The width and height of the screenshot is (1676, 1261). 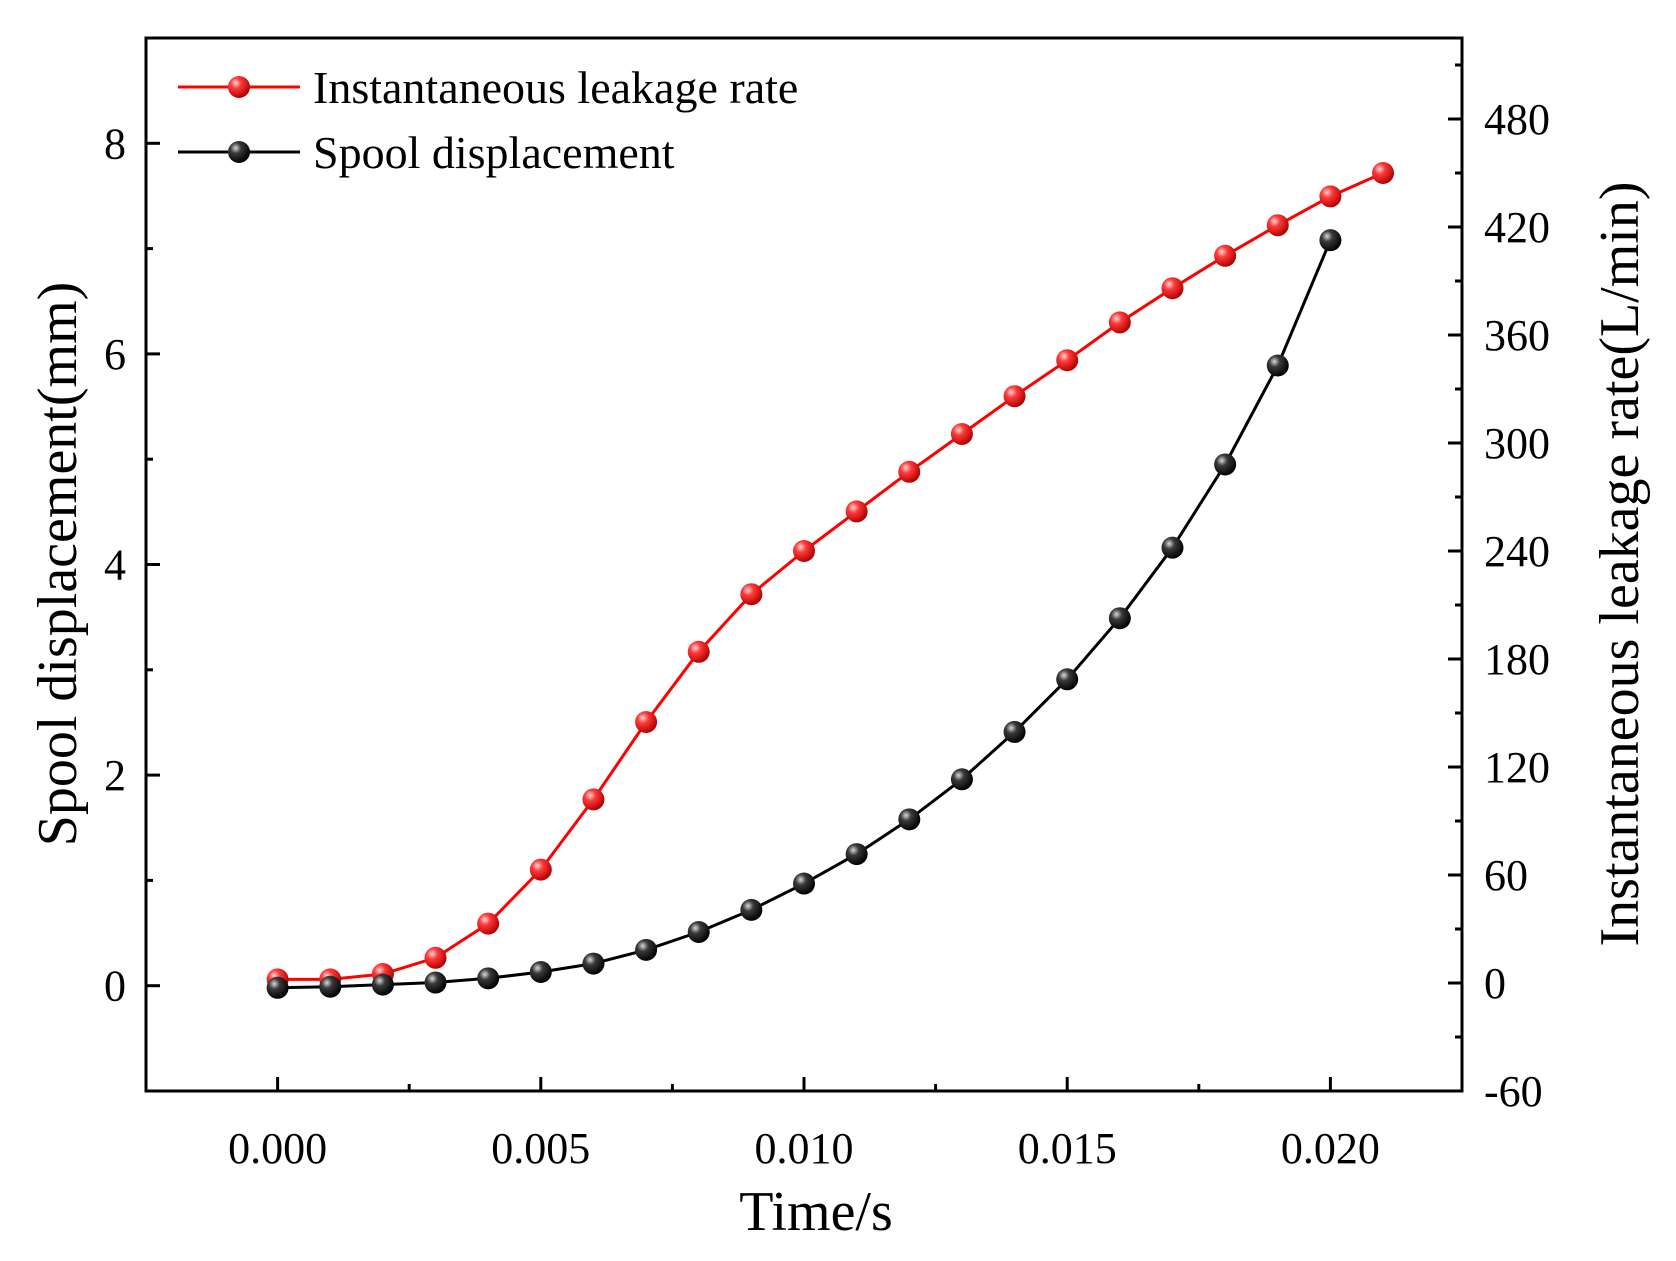 I want to click on right-tick-label: 240, so click(x=1517, y=551).